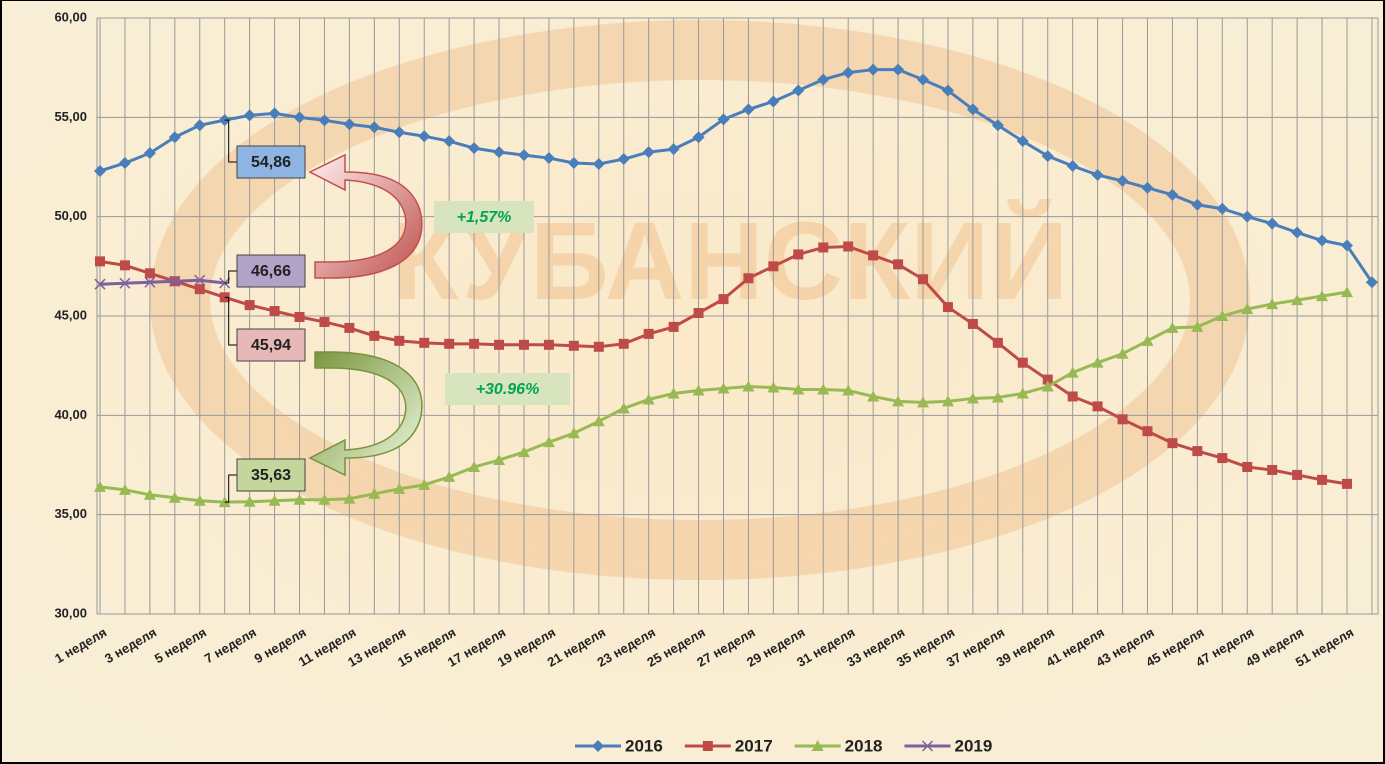 The width and height of the screenshot is (1385, 764). I want to click on annotation: 35,63, so click(271, 475).